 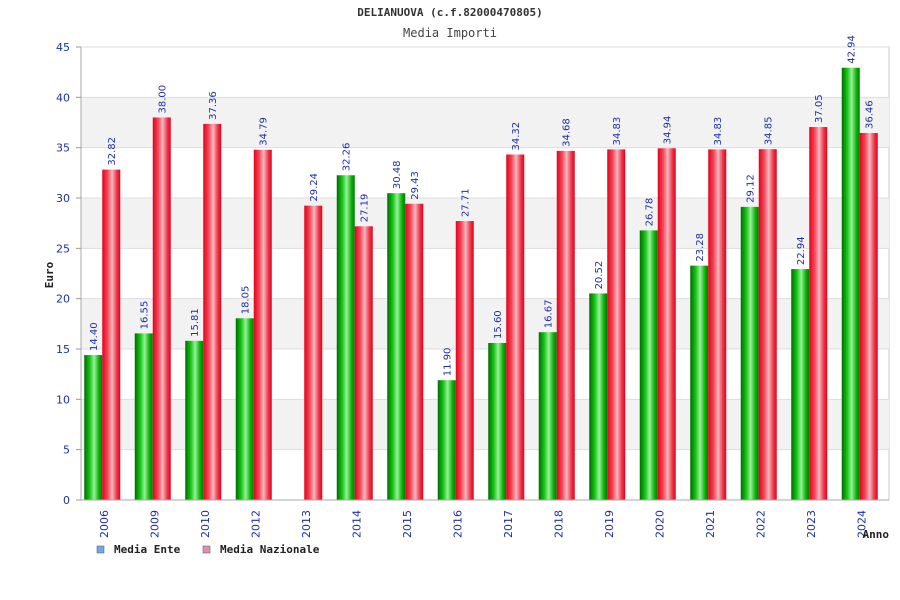 I want to click on data-label: 16.67, so click(x=549, y=314).